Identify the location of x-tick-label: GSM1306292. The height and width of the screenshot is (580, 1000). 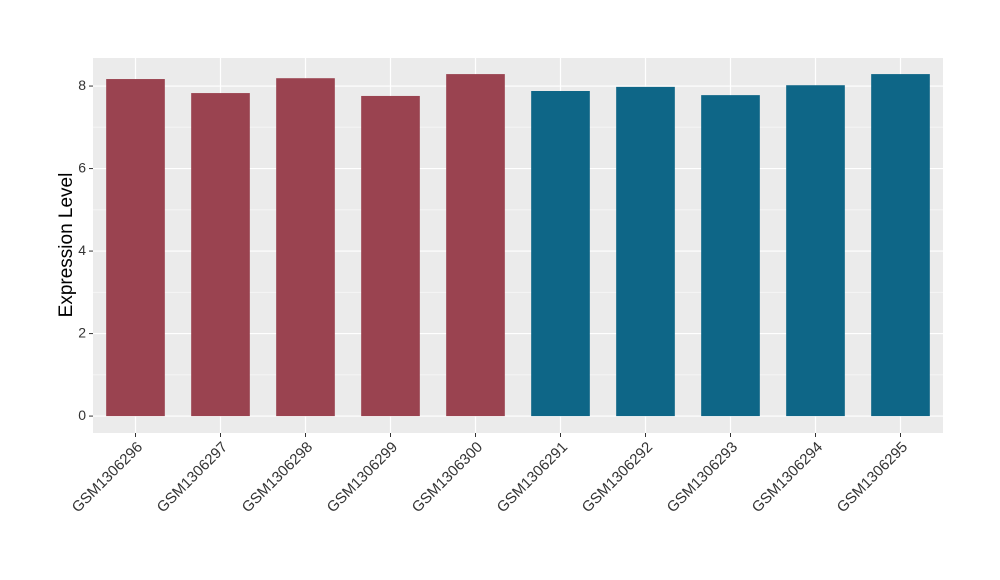
(617, 477).